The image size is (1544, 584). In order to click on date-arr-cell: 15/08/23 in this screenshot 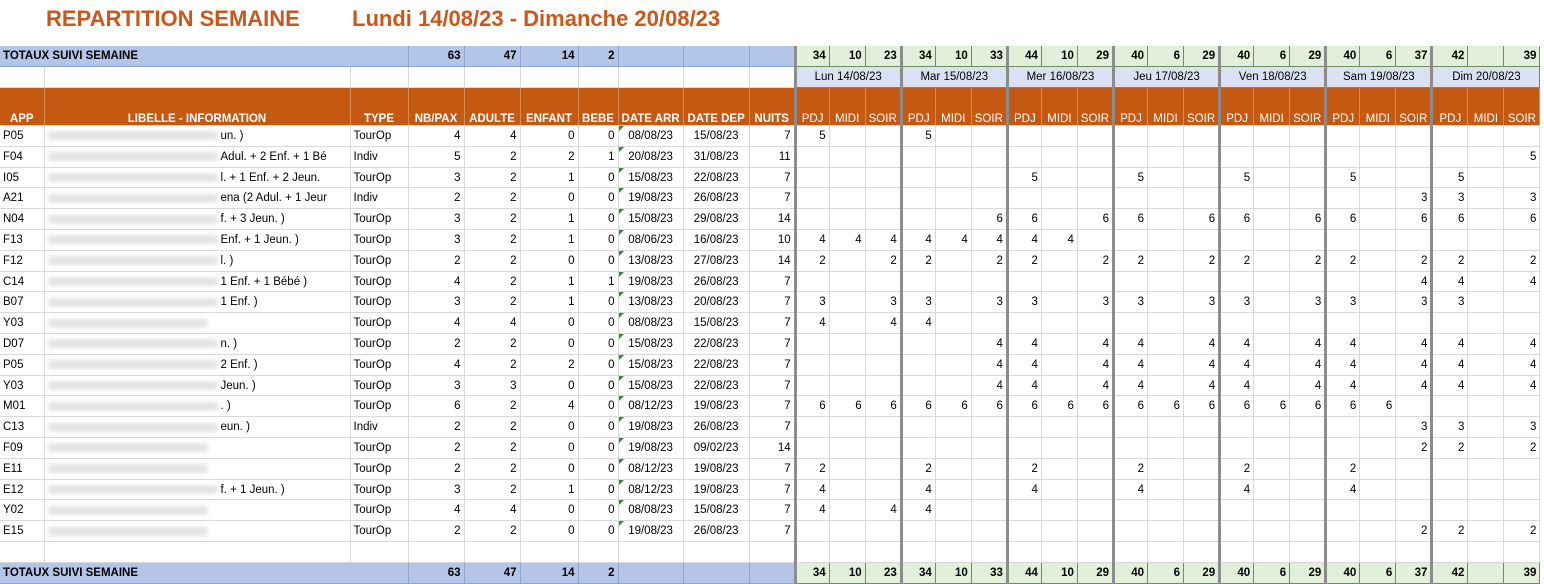, I will do `click(651, 219)`.